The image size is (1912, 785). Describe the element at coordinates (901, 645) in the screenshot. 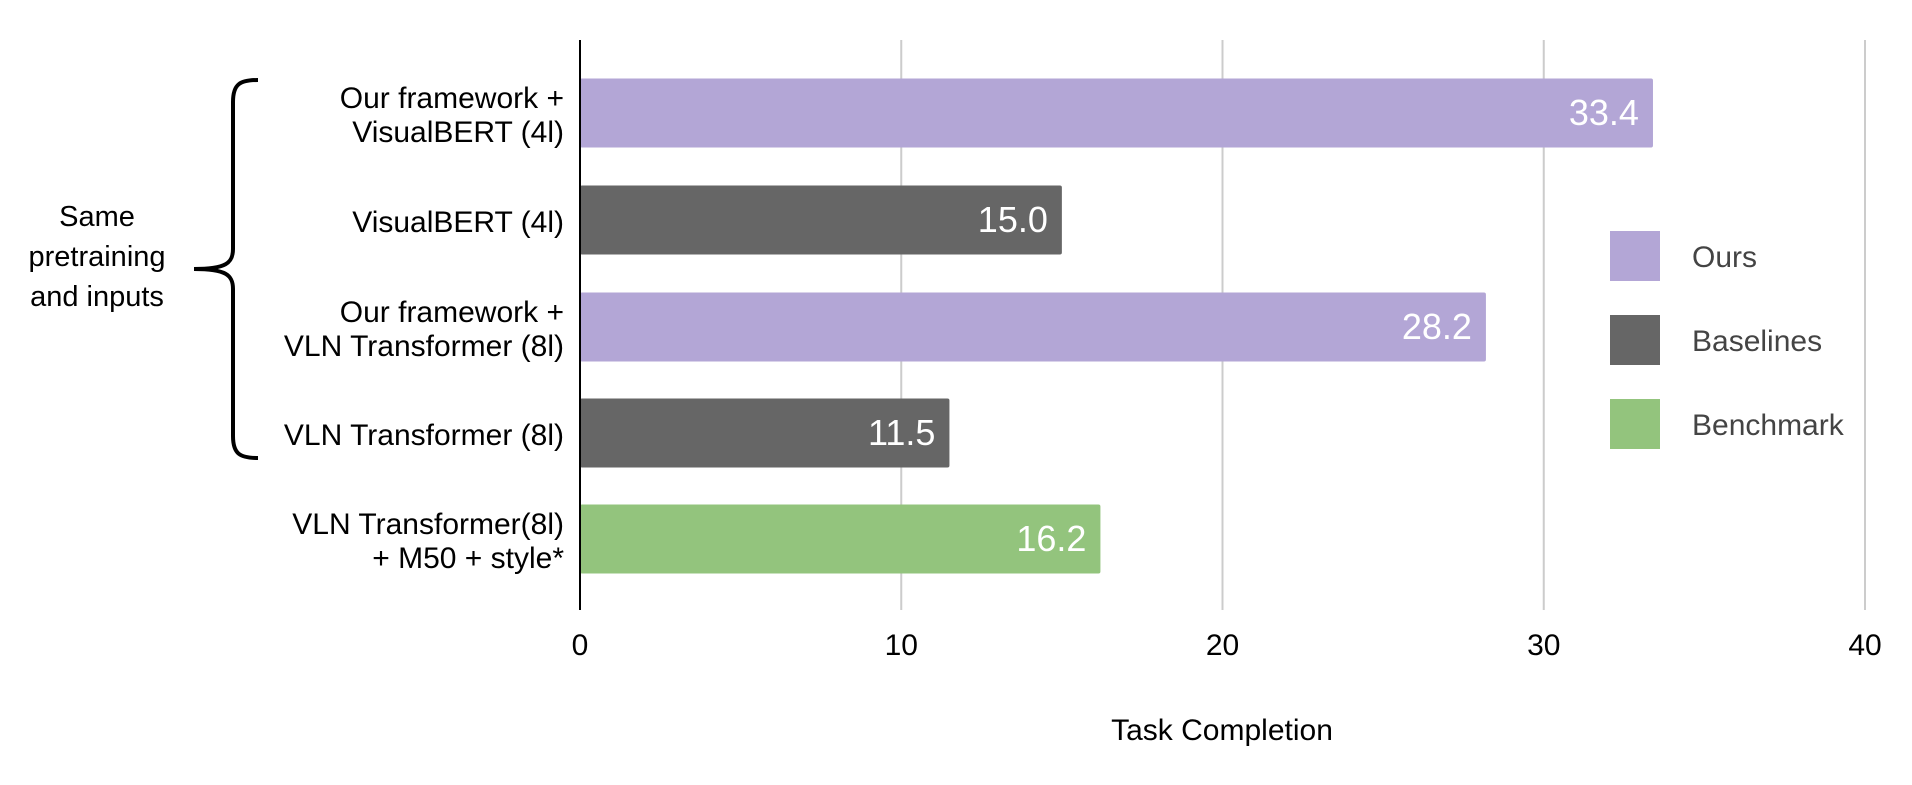

I see `x-tick-label: 10` at that location.